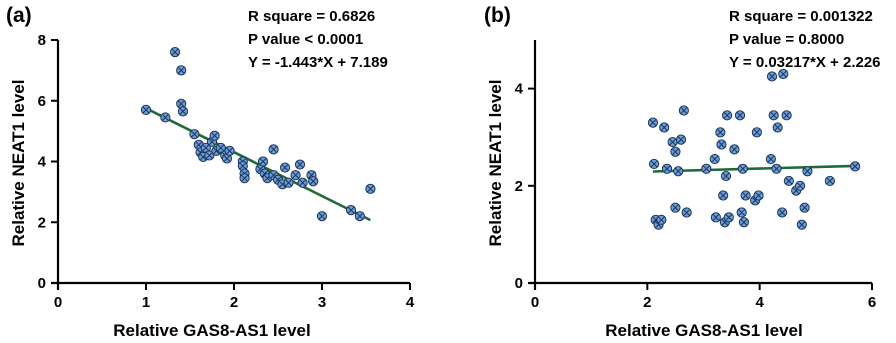  What do you see at coordinates (410, 302) in the screenshot?
I see `panel-a-x-tick-label: 4` at bounding box center [410, 302].